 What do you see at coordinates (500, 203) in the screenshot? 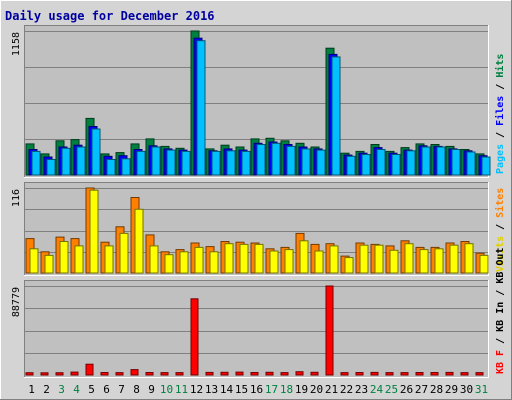
I see `legend-entry-sites: Sites` at bounding box center [500, 203].